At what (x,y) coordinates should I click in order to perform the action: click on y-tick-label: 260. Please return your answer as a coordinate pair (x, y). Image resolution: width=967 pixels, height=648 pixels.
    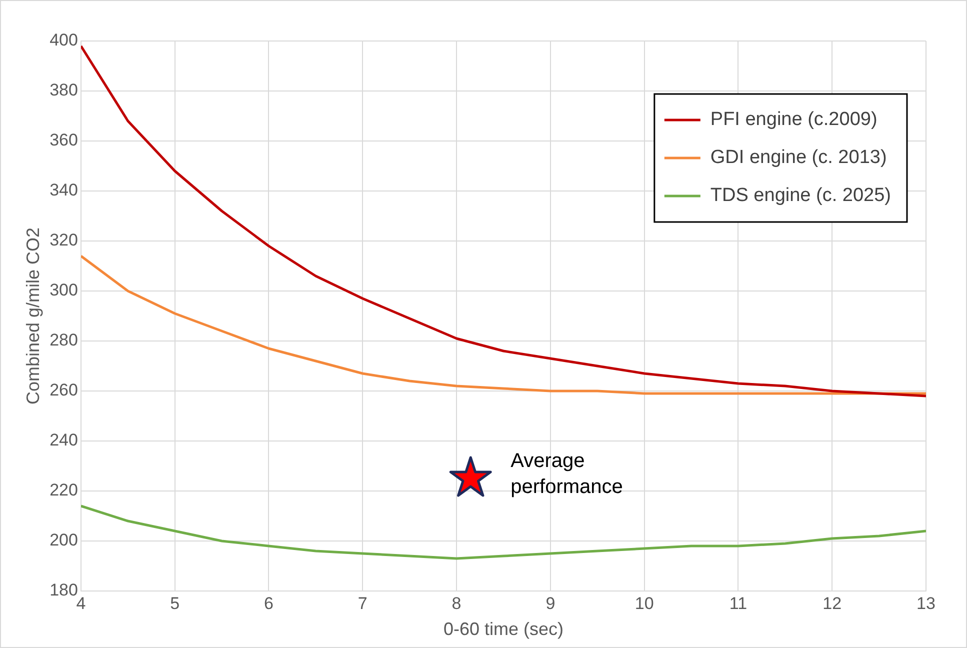
    Looking at the image, I should click on (64, 390).